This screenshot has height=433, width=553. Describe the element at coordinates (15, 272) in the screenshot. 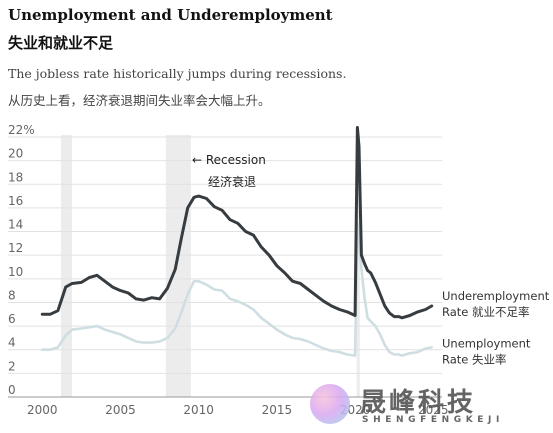

I see `y-tick-label: 10` at that location.